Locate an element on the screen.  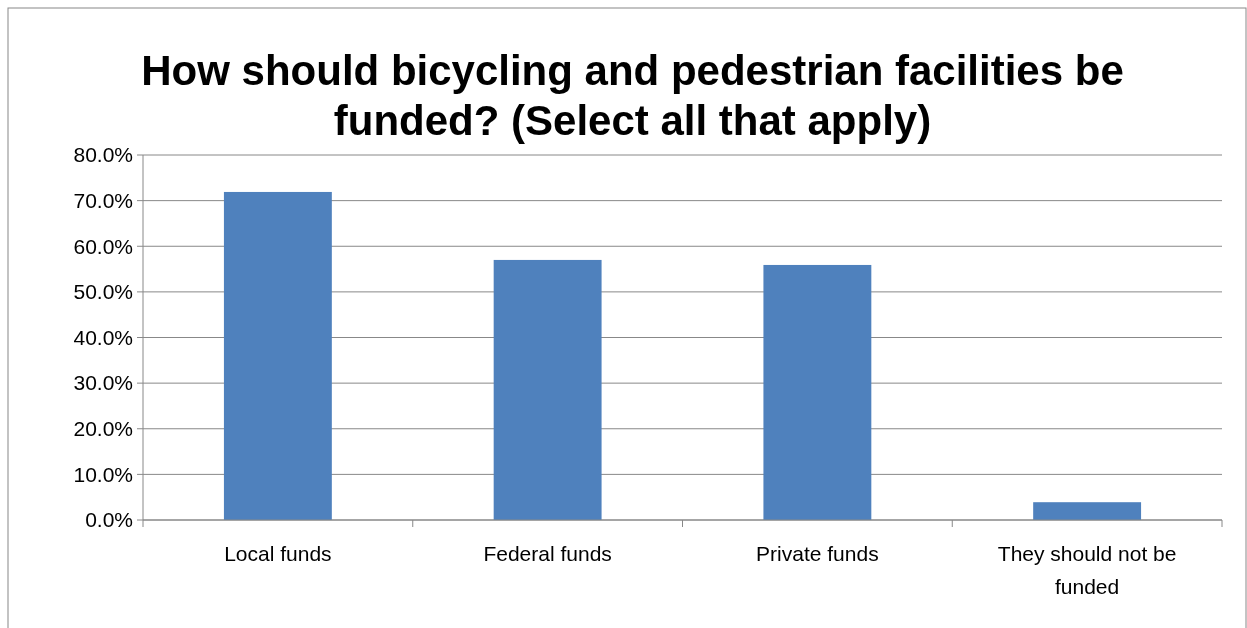
y-tick-label: 0.0% is located at coordinates (109, 520).